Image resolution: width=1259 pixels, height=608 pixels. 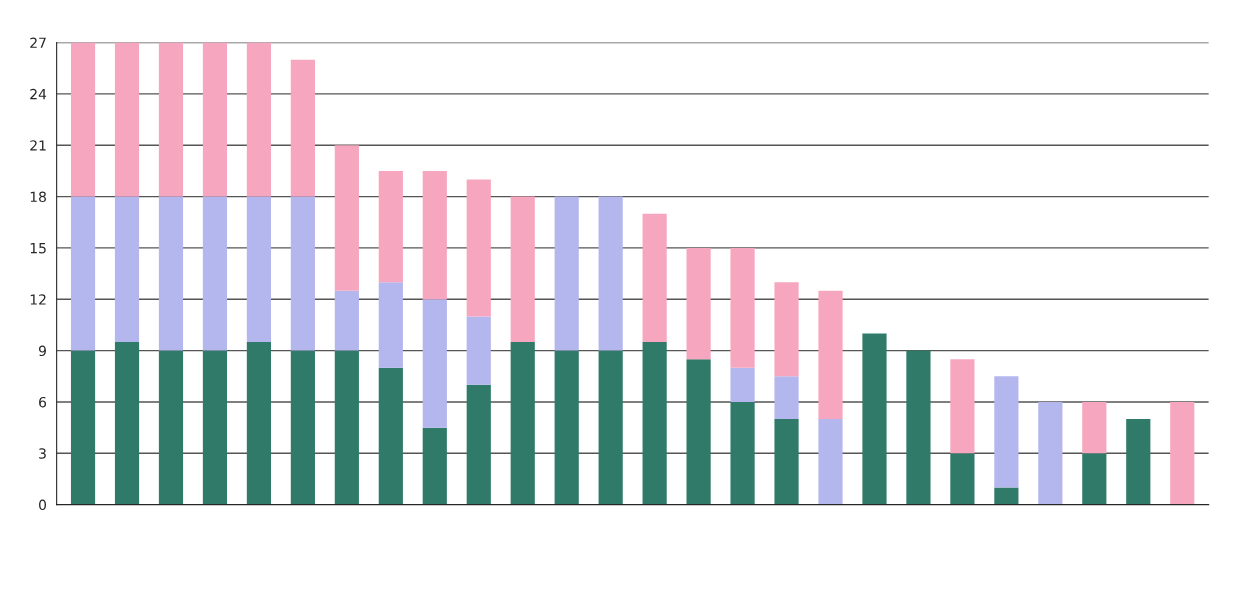 What do you see at coordinates (42, 453) in the screenshot?
I see `y-tick-label: 3` at bounding box center [42, 453].